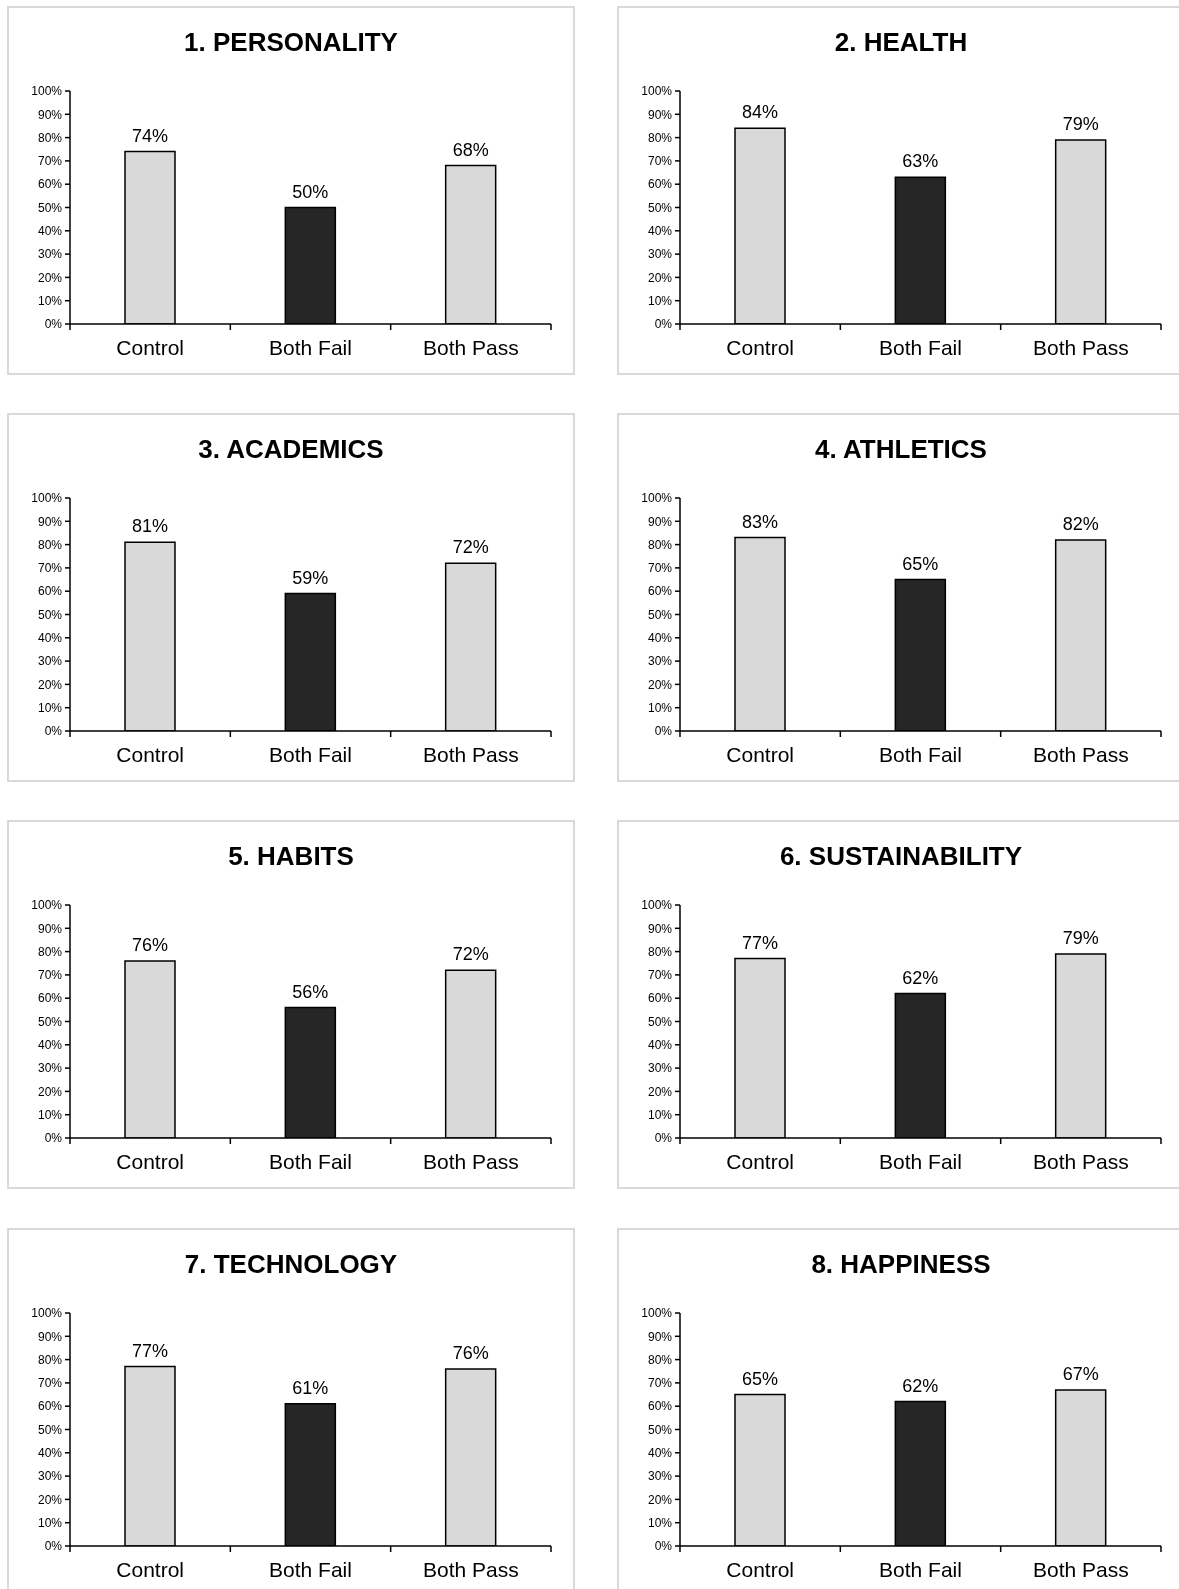  Describe the element at coordinates (1080, 523) in the screenshot. I see `data-label: 82%` at that location.